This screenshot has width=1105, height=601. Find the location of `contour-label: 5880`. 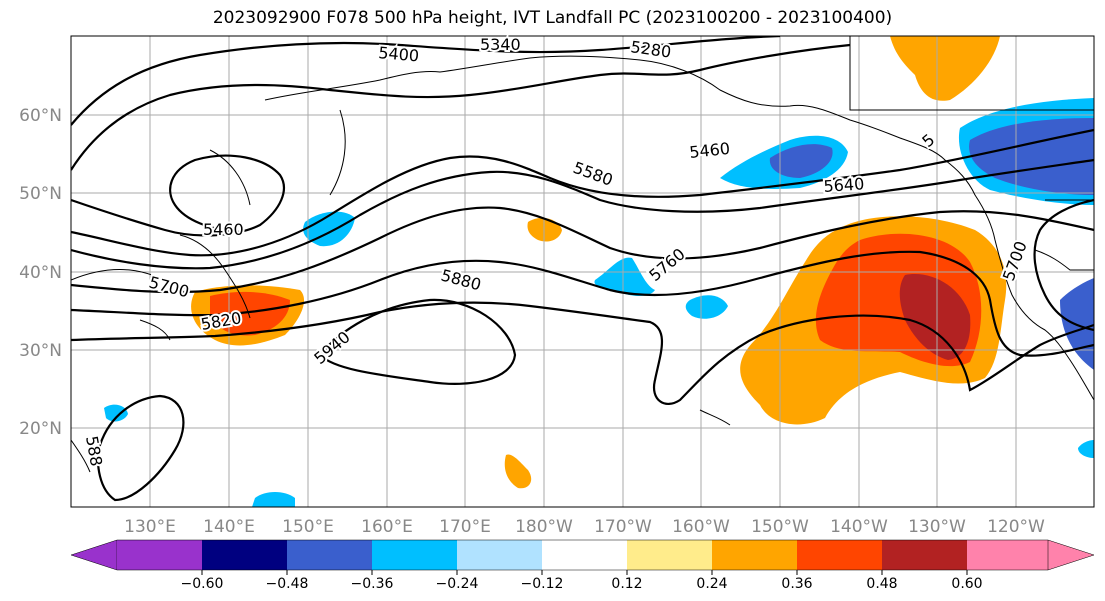

contour-label: 5880 is located at coordinates (461, 280).